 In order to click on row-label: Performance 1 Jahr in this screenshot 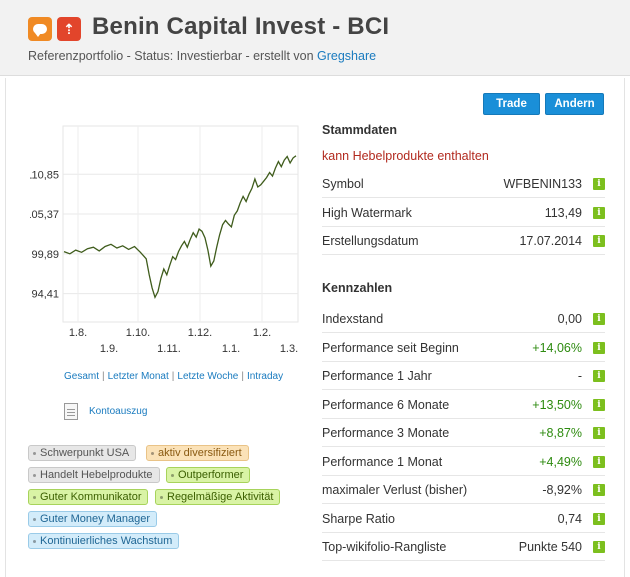, I will do `click(377, 375)`.